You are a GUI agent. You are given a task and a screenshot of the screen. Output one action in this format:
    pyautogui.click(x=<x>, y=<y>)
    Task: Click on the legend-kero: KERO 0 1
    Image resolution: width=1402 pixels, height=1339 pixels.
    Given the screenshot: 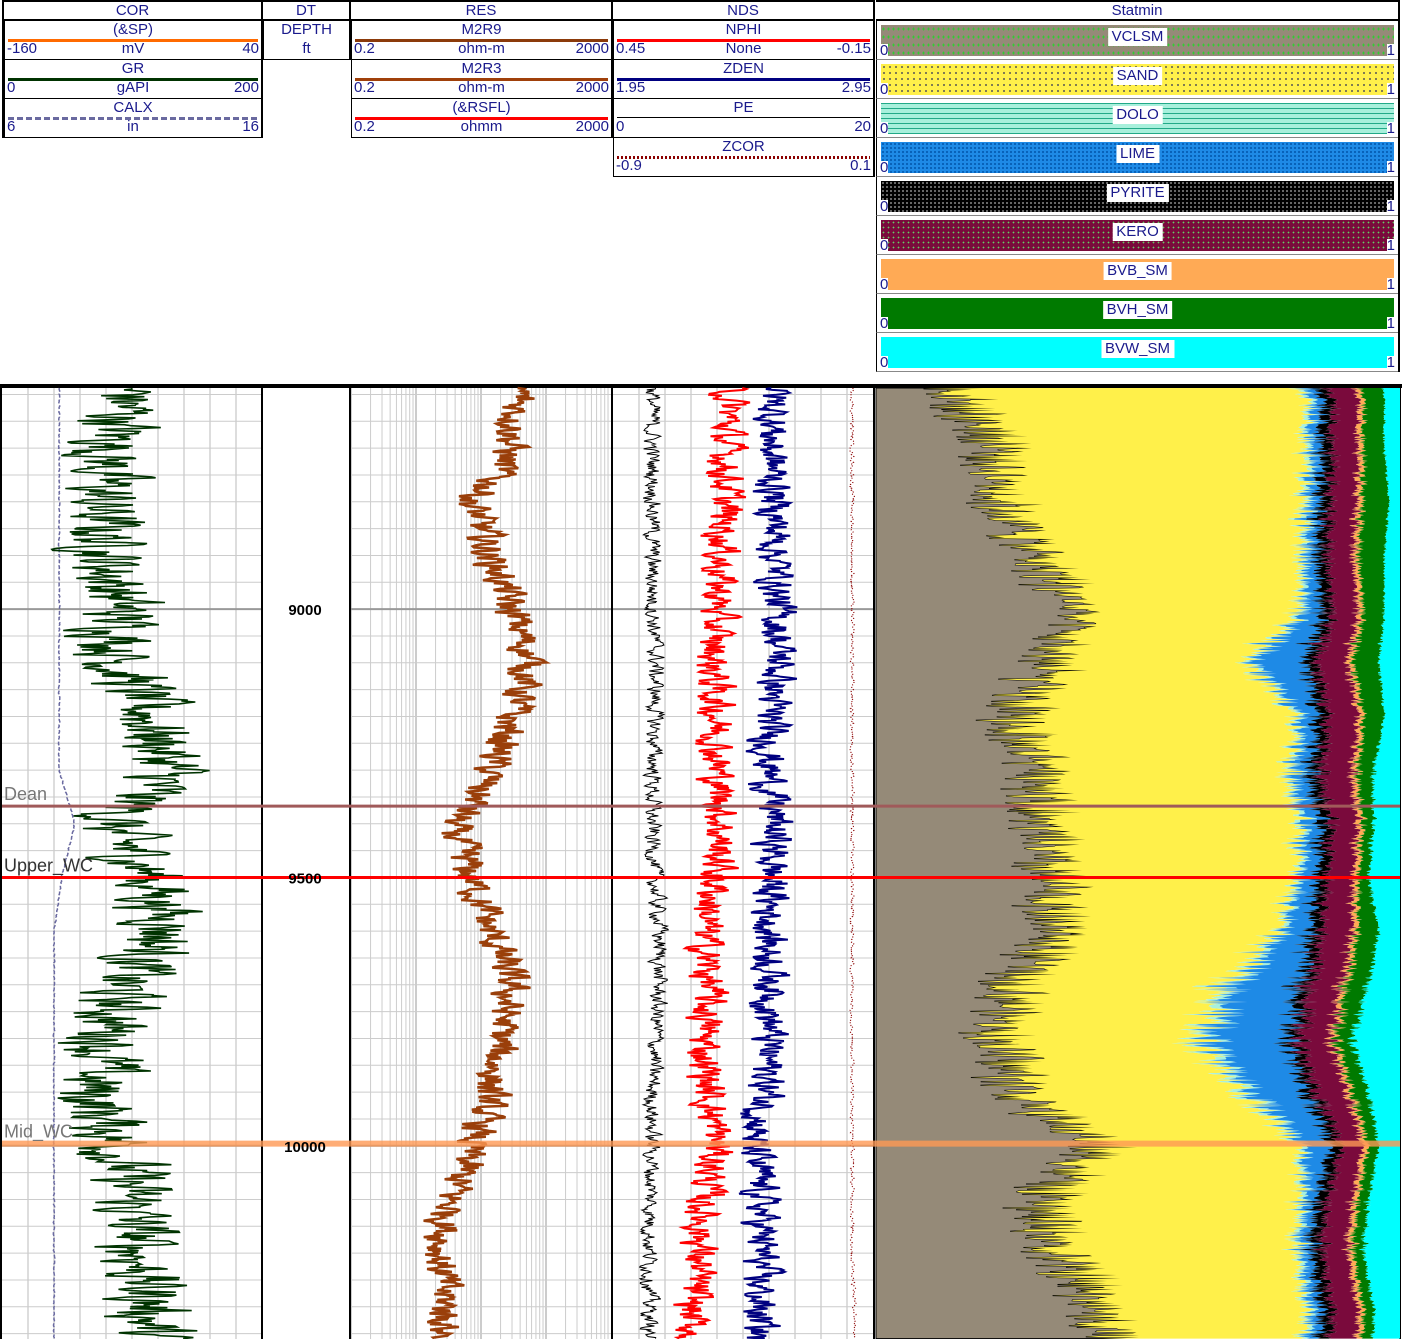 What is the action you would take?
    pyautogui.click(x=1137, y=235)
    